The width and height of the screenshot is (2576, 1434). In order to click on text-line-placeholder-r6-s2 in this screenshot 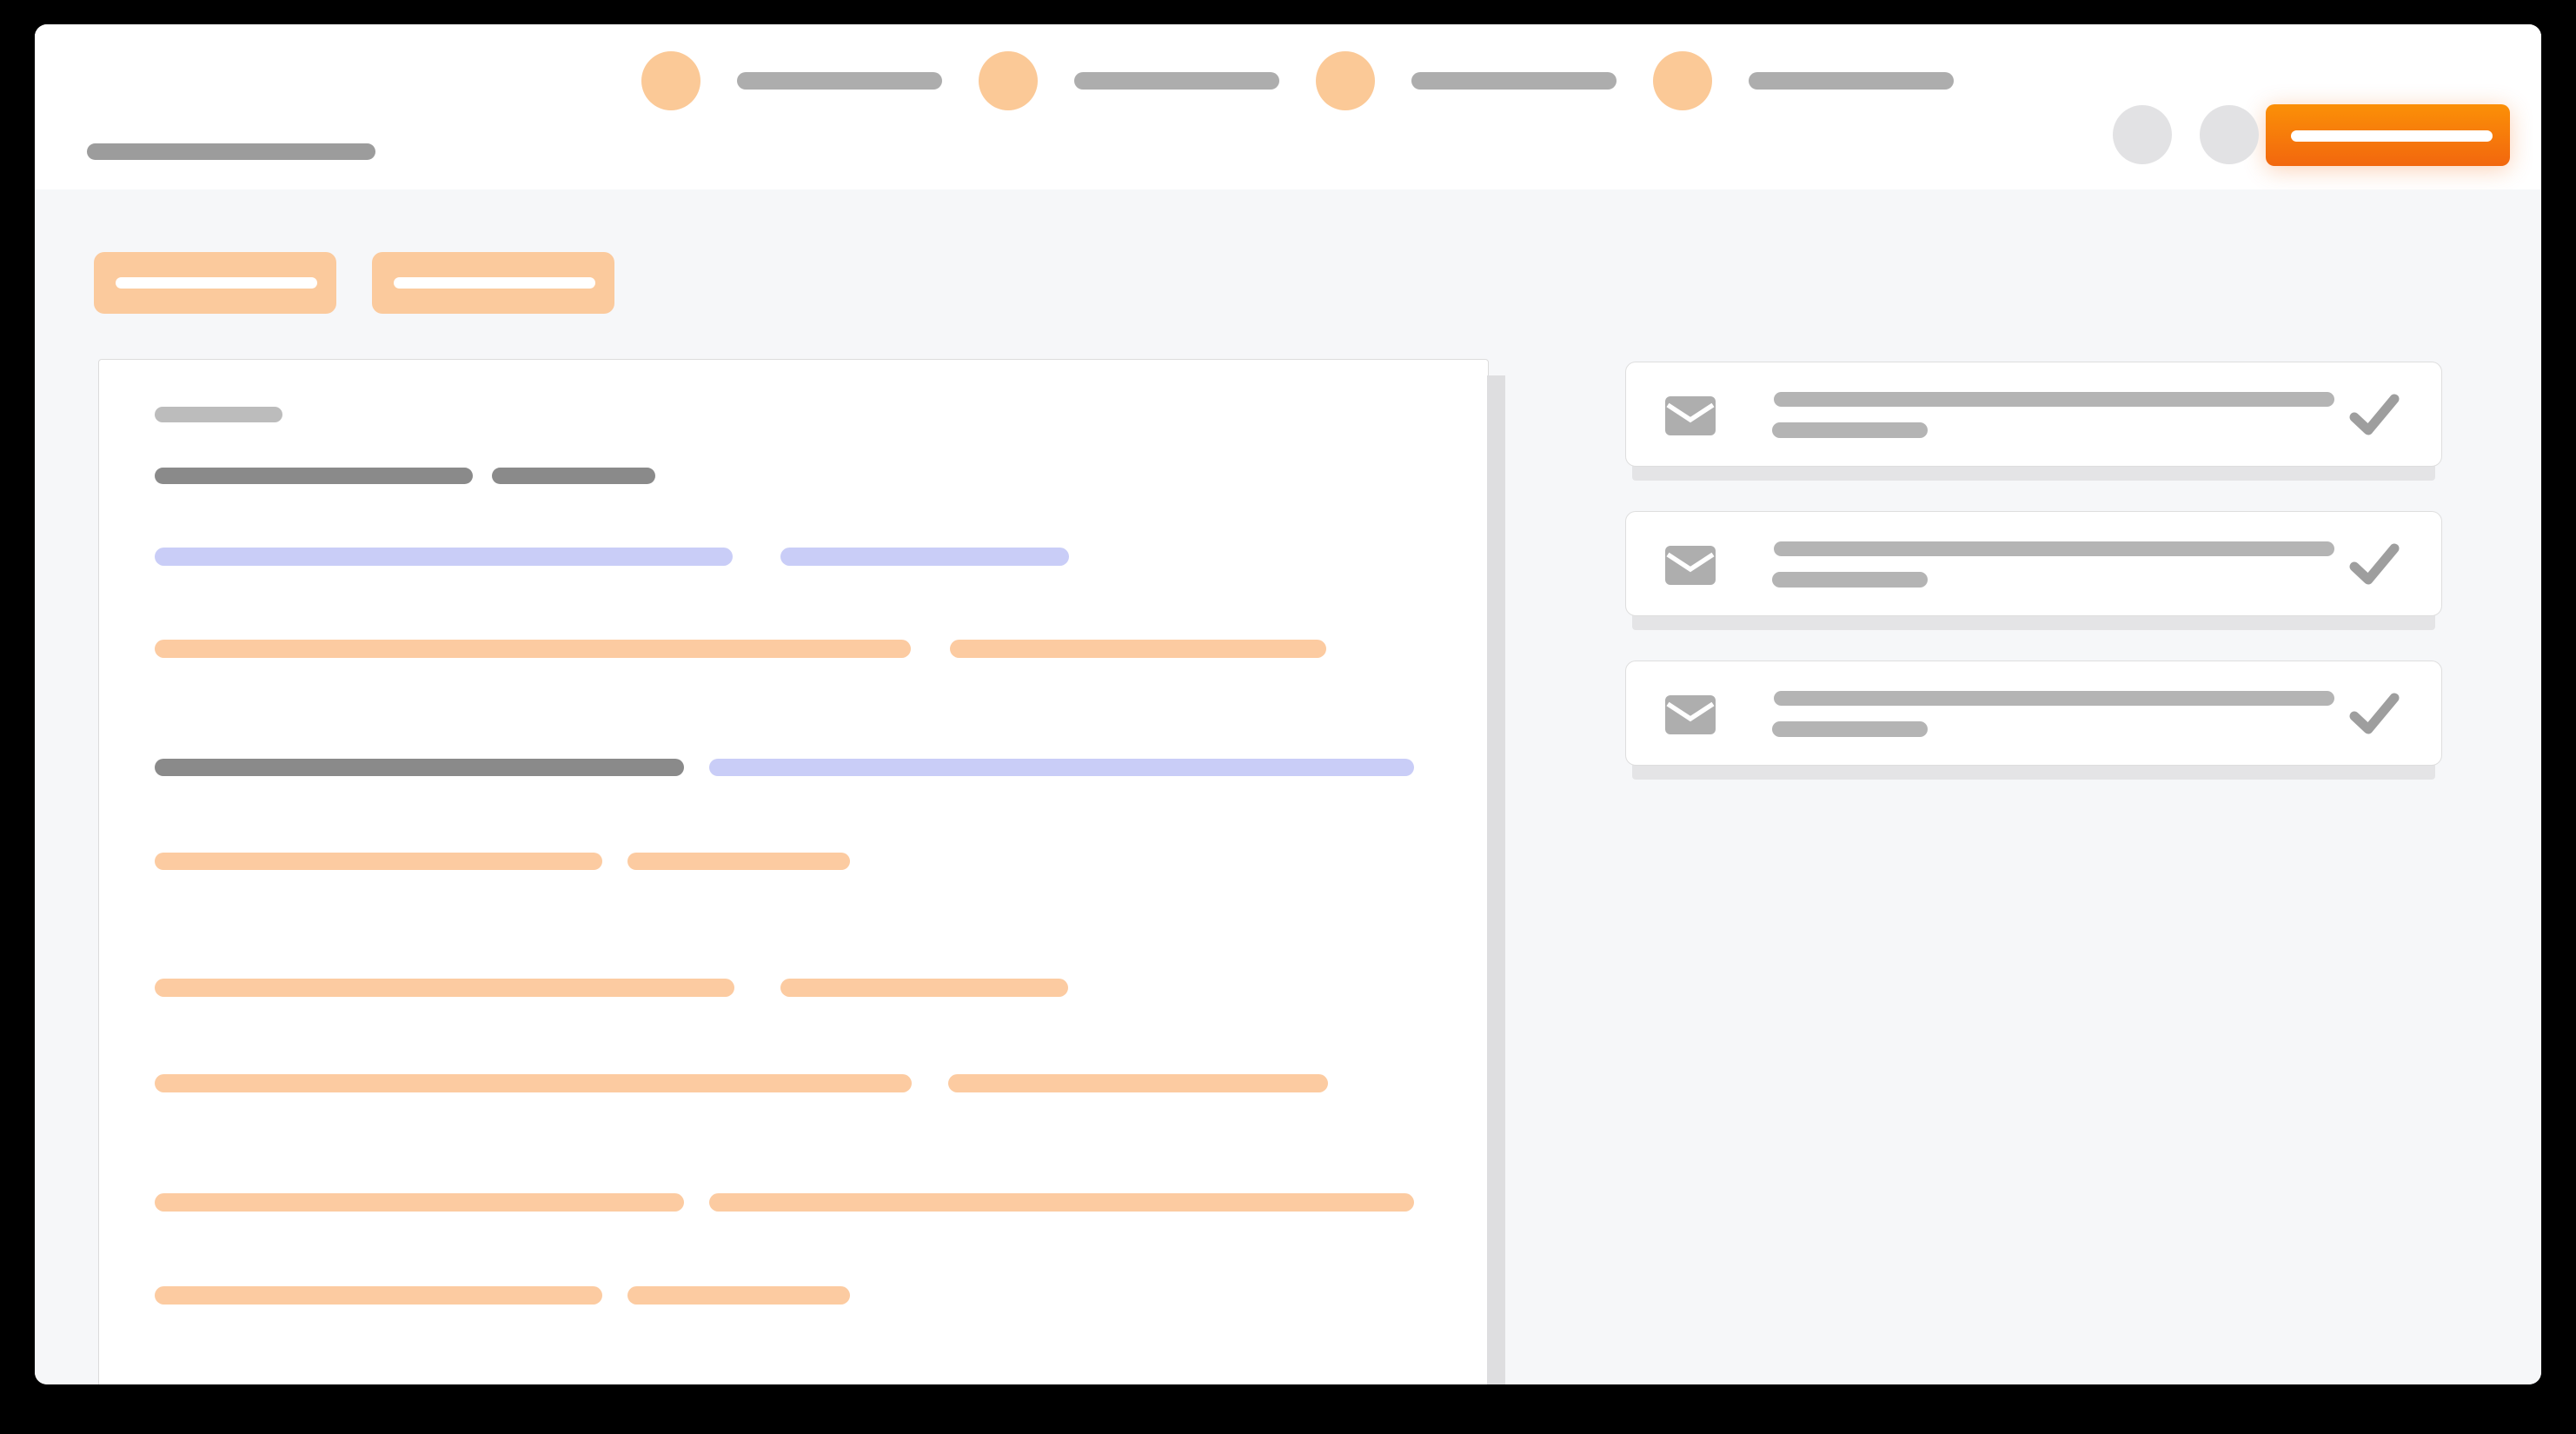, I will do `click(924, 988)`.